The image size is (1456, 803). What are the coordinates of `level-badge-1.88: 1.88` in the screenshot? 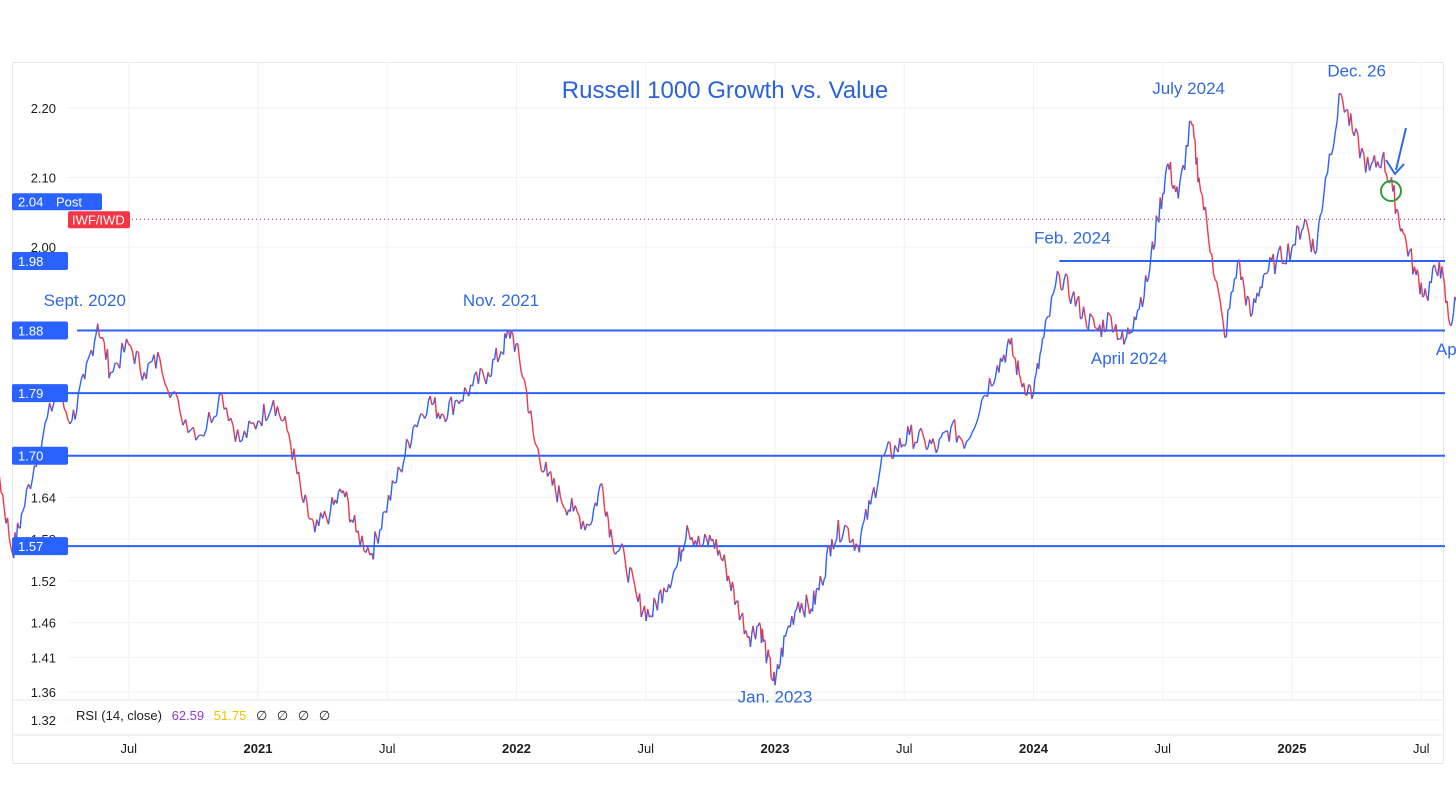 It's located at (30, 331).